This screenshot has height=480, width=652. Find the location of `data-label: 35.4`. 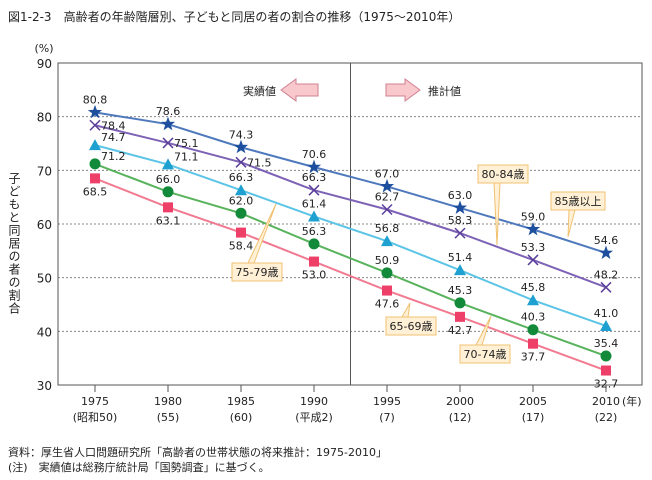

data-label: 35.4 is located at coordinates (606, 343).